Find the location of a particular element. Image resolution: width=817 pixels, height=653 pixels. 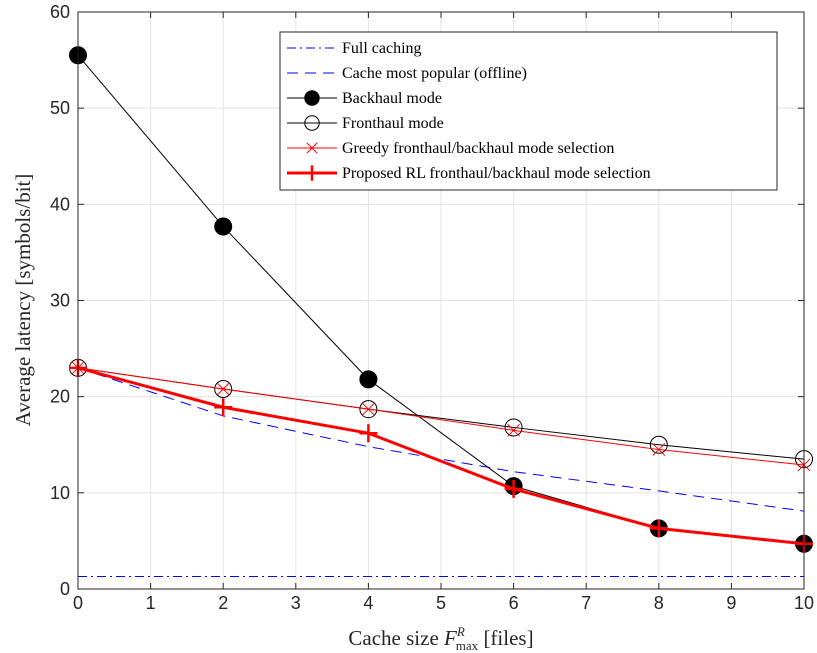

legend-label: Greedy fronthaul/backhaul mode selection is located at coordinates (478, 148).